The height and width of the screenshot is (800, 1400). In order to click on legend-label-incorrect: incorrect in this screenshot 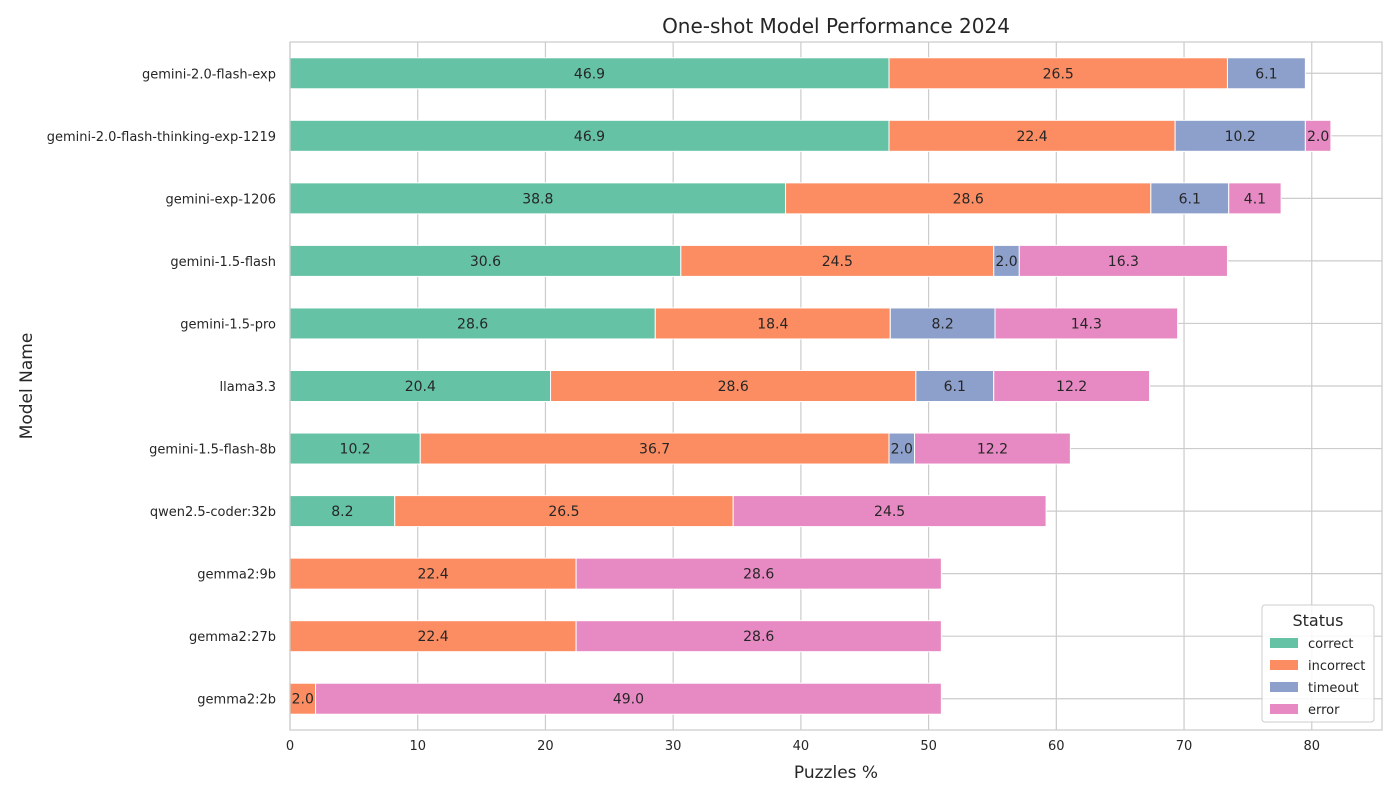, I will do `click(1336, 666)`.